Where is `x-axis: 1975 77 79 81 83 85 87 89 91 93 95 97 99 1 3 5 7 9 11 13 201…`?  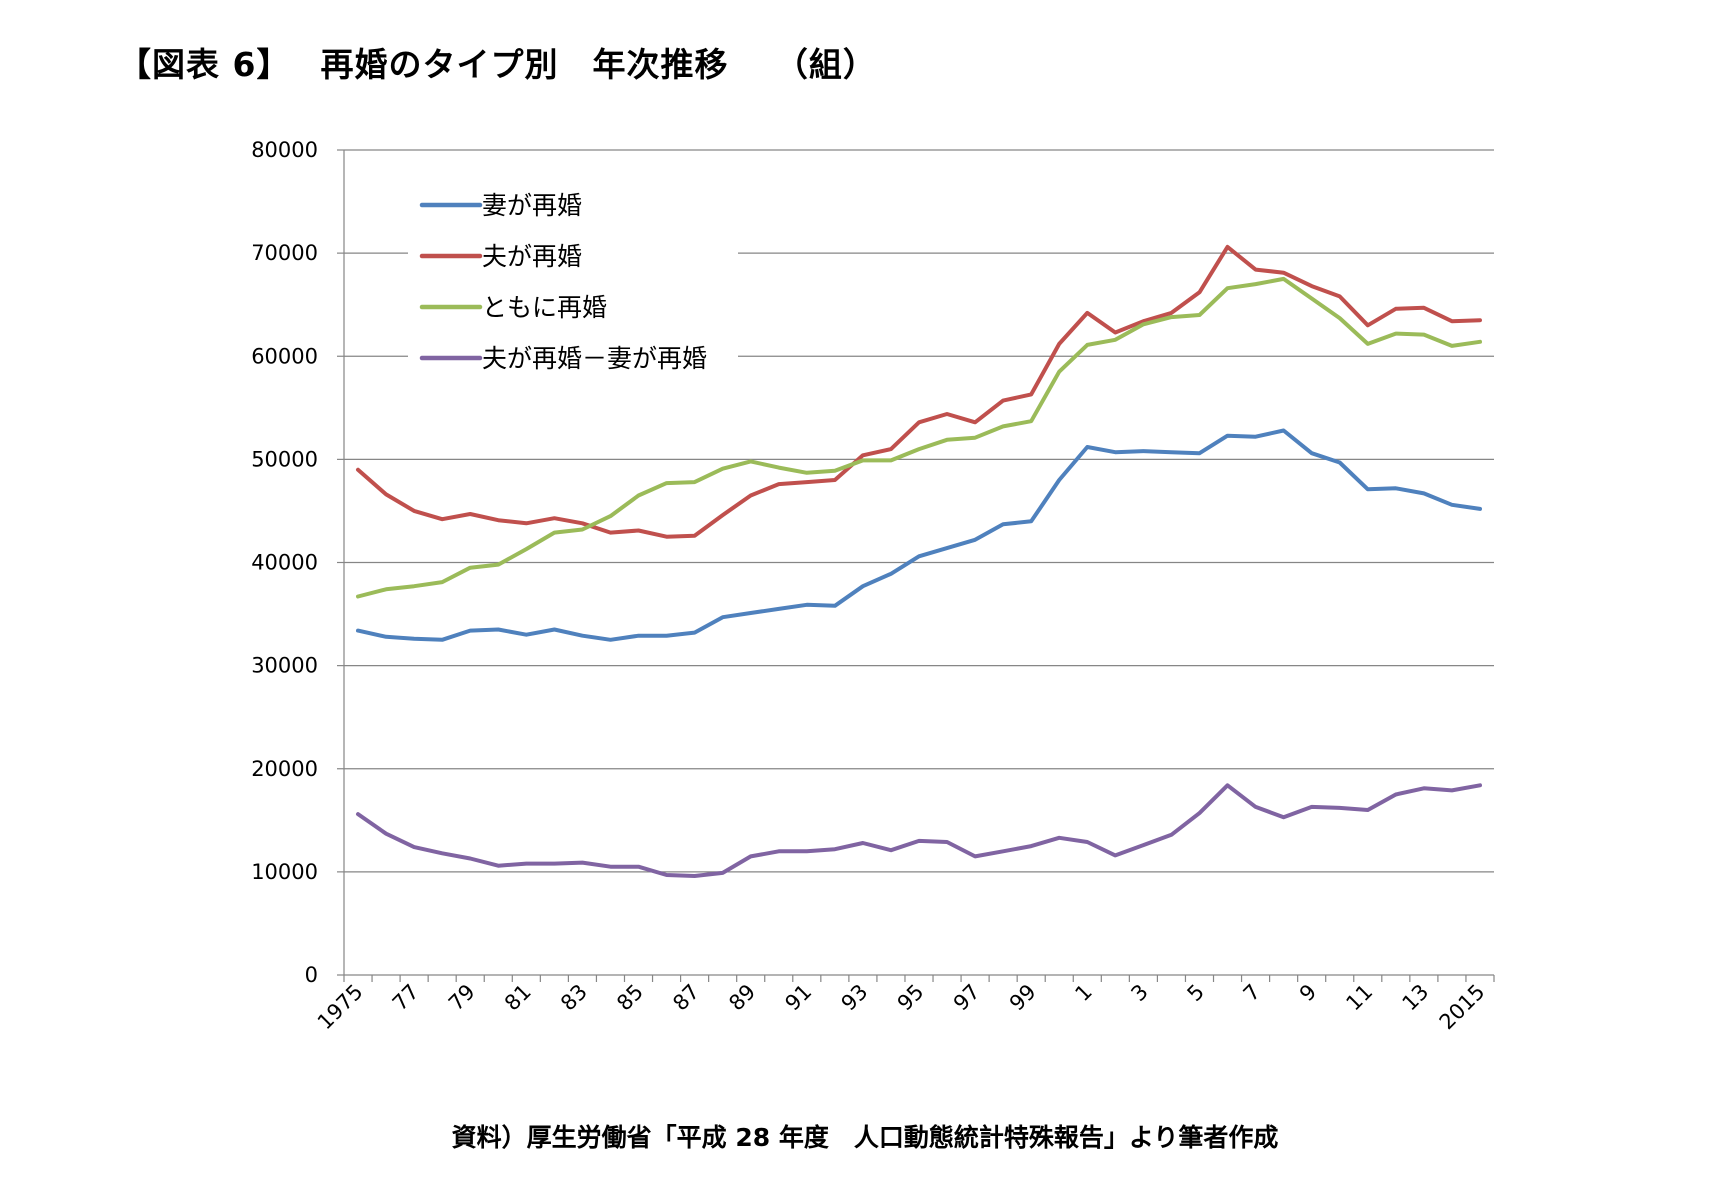
x-axis: 1975 77 79 81 83 85 87 89 91 93 95 97 99 1 3 5 7 9 11 13 201… is located at coordinates (904, 1004).